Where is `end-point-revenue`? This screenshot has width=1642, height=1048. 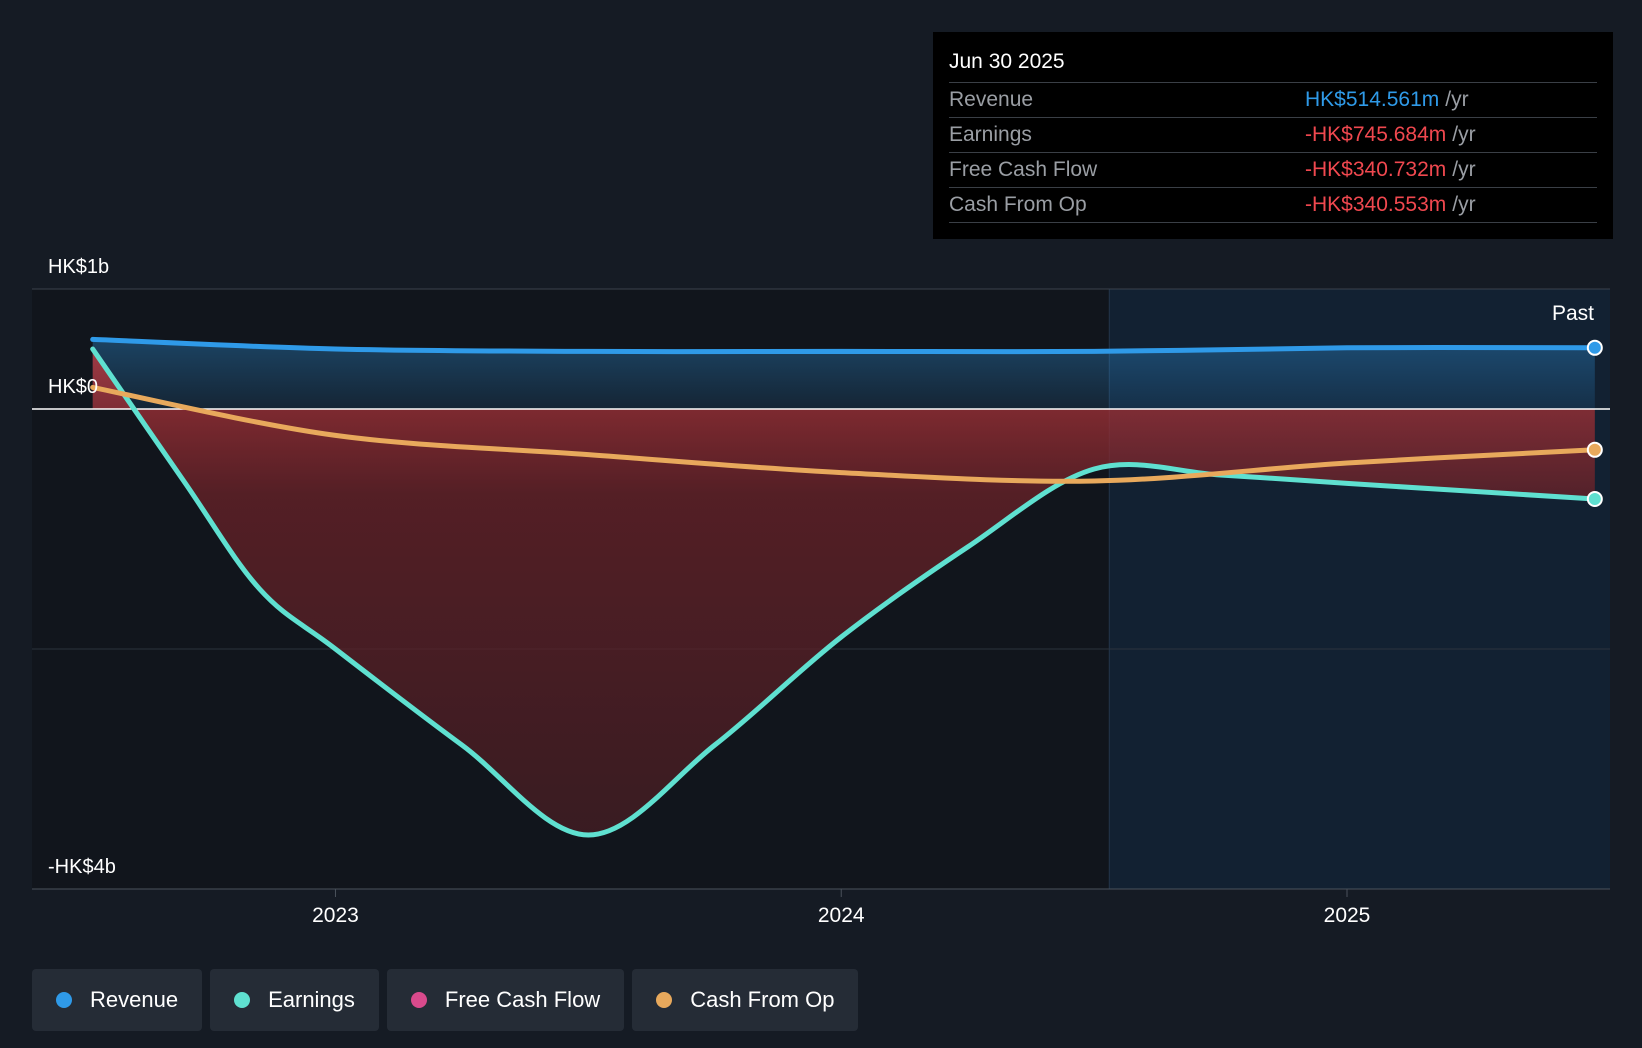 end-point-revenue is located at coordinates (1594, 347).